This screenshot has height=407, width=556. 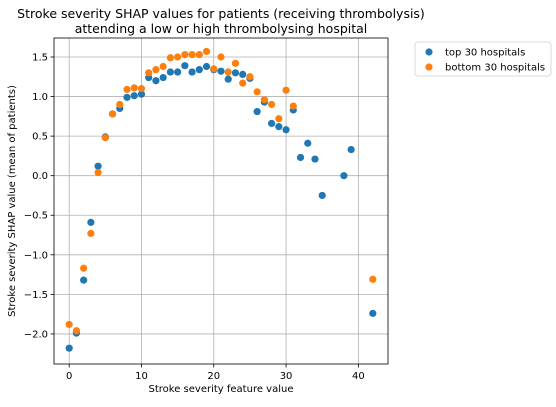 I want to click on y-tick-label: 1.0, so click(x=40, y=97).